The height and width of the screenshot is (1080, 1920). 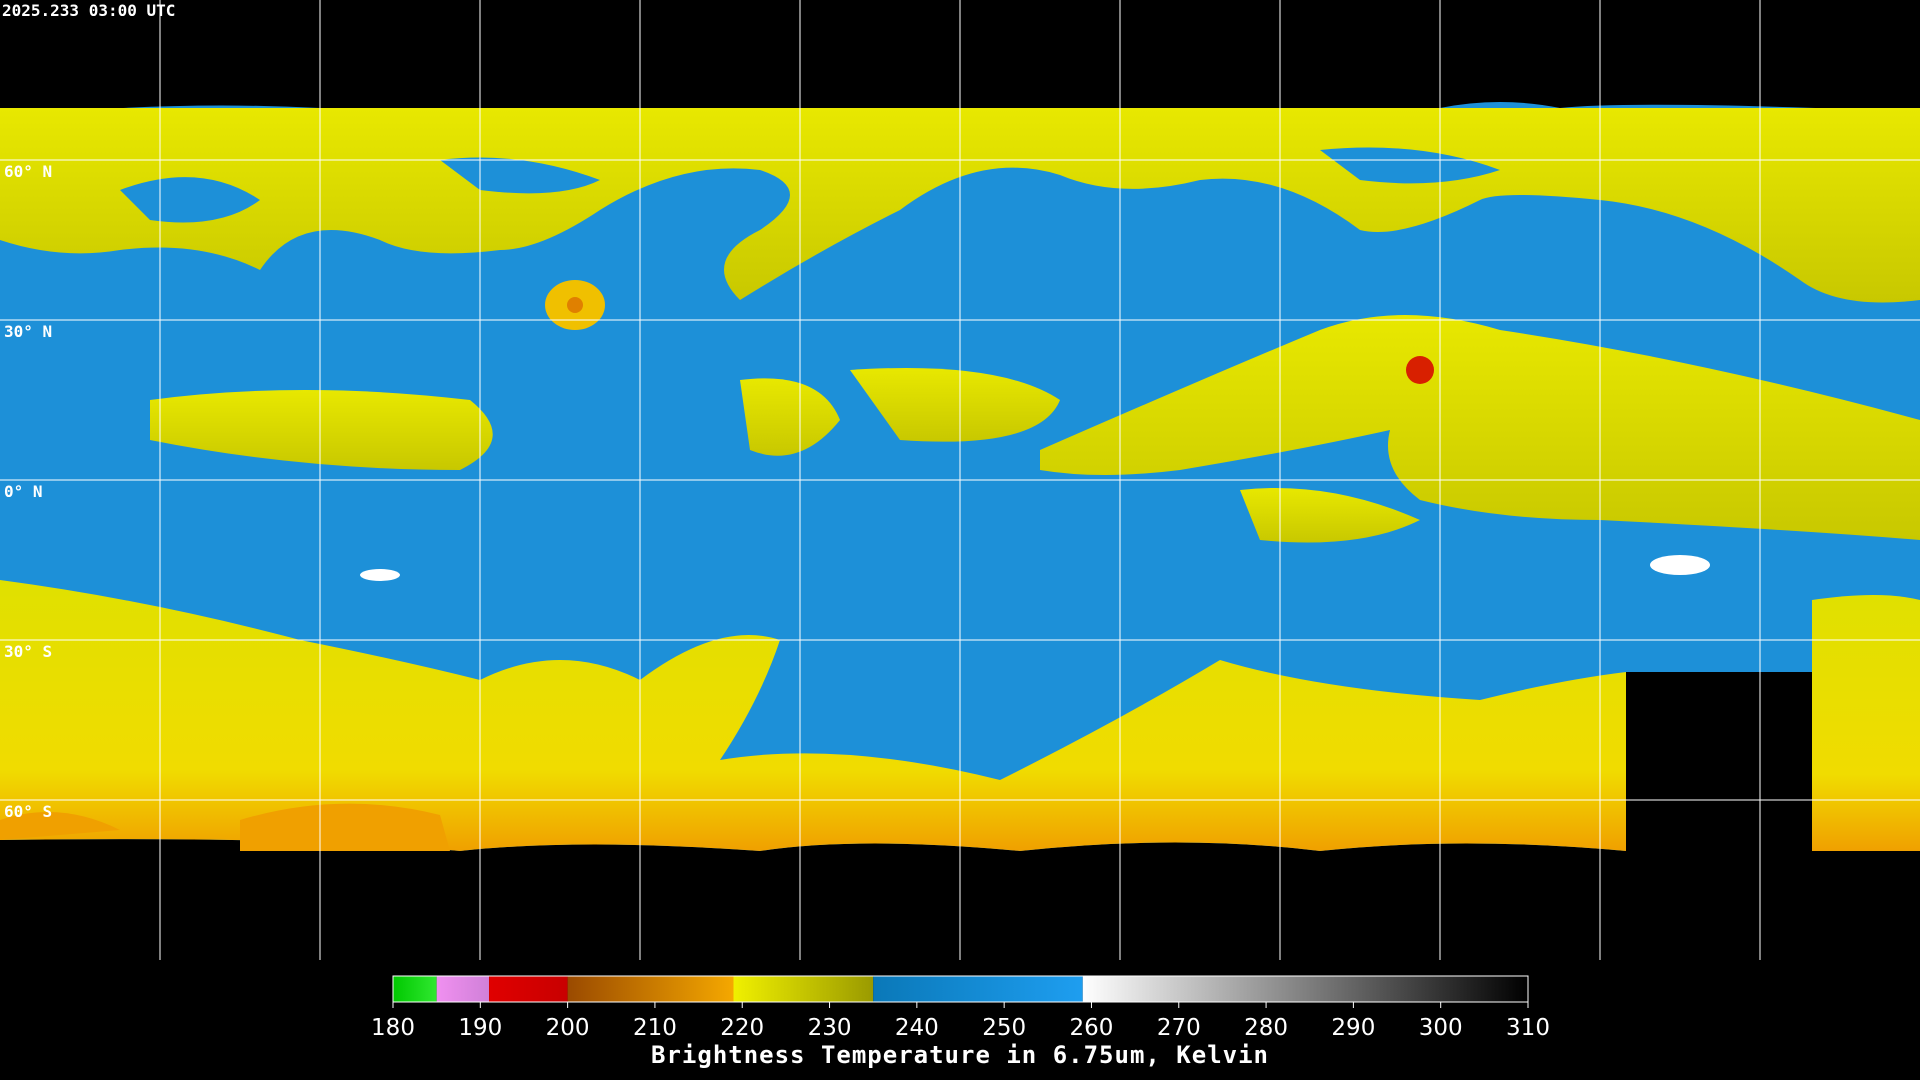 What do you see at coordinates (28, 651) in the screenshot?
I see `latitude-label: 30° S` at bounding box center [28, 651].